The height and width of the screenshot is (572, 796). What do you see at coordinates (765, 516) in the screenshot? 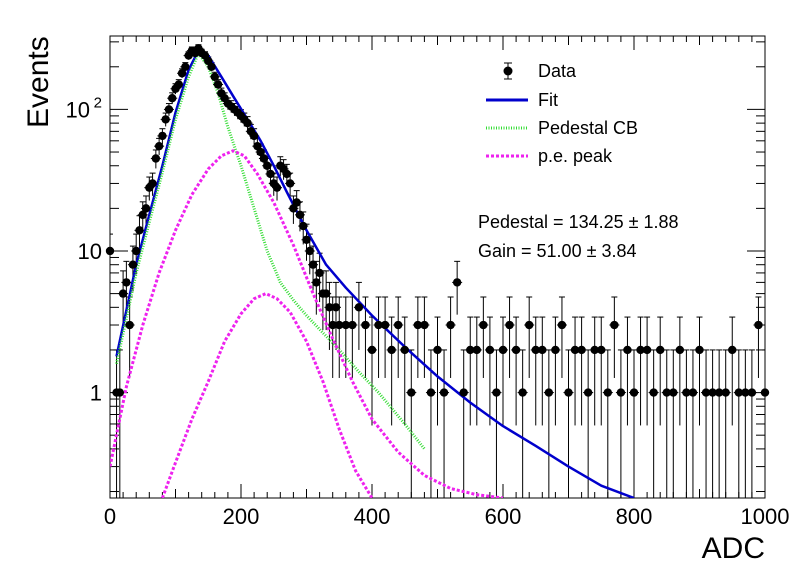
I see `x-tick-label: 1000` at bounding box center [765, 516].